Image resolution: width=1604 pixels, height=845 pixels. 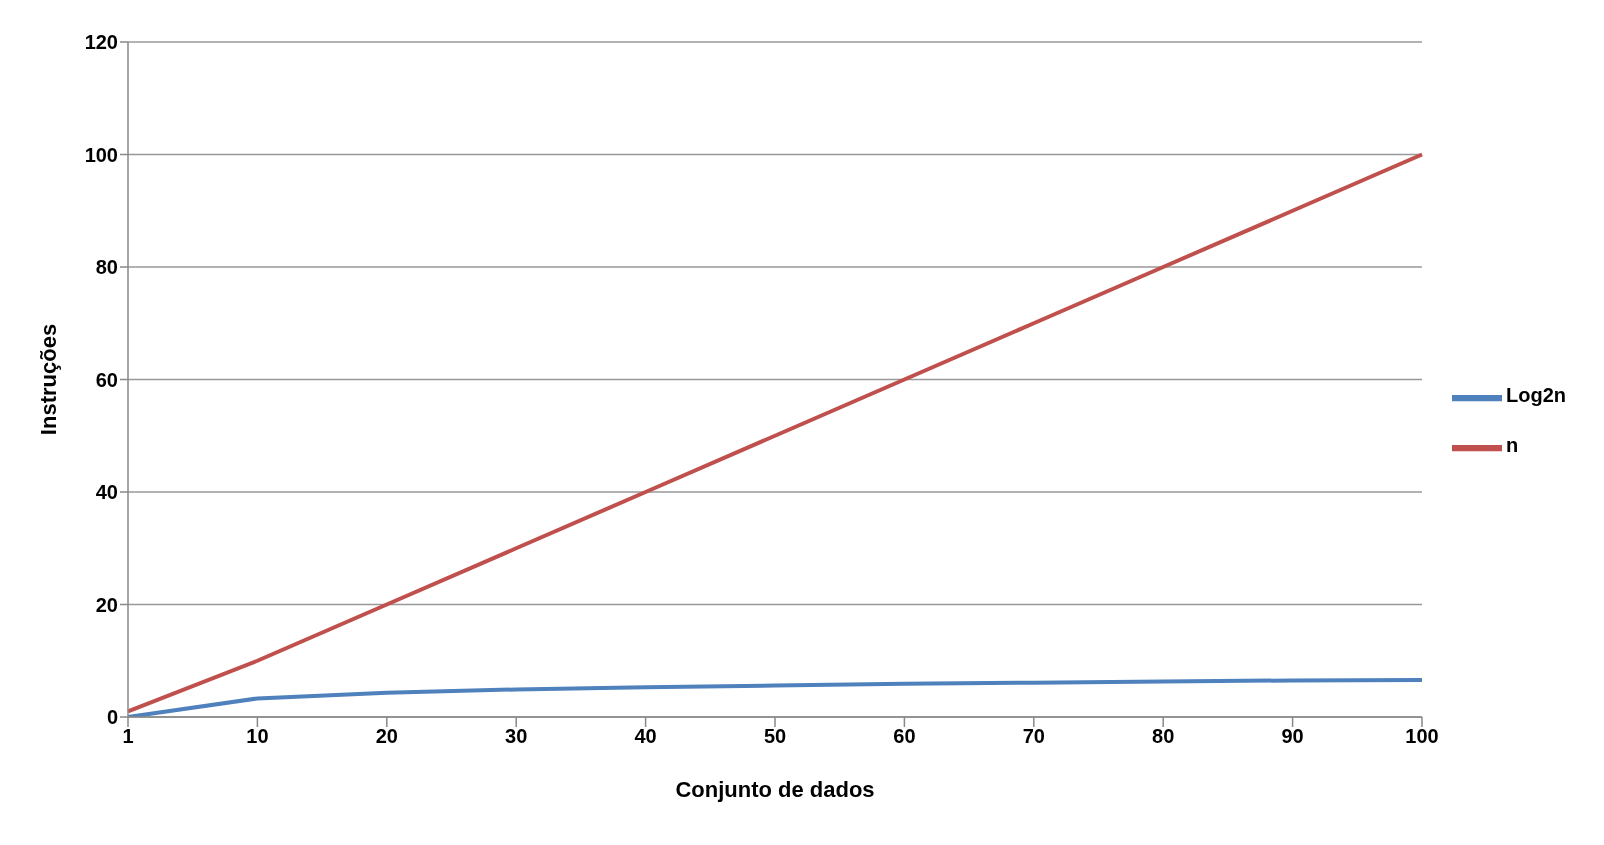 I want to click on y-tick-label: 40, so click(x=106, y=492).